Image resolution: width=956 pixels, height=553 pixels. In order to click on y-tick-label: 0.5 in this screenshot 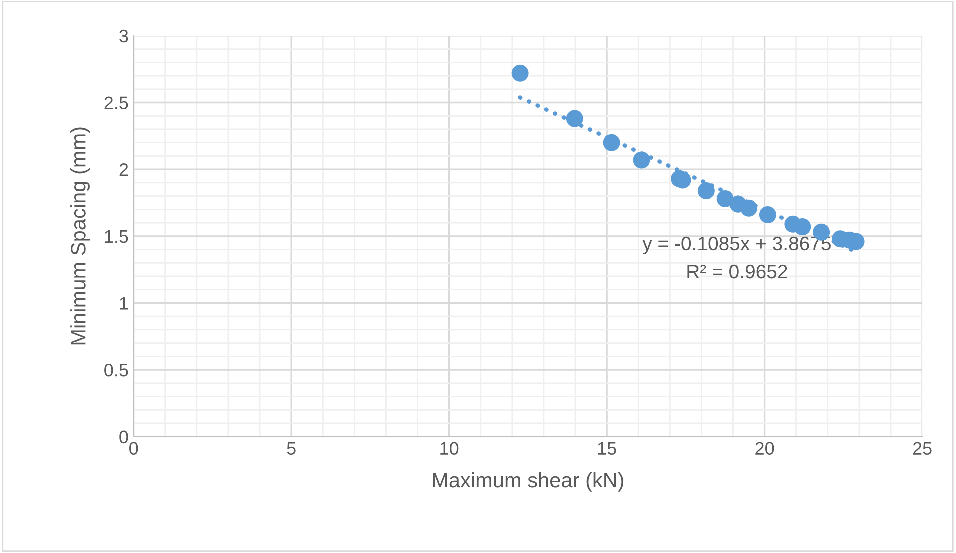, I will do `click(116, 370)`.